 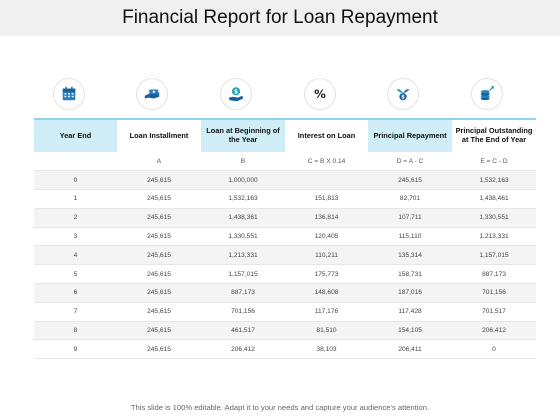 I want to click on page-title: Financial Report for Loan Repayment, so click(x=280, y=17).